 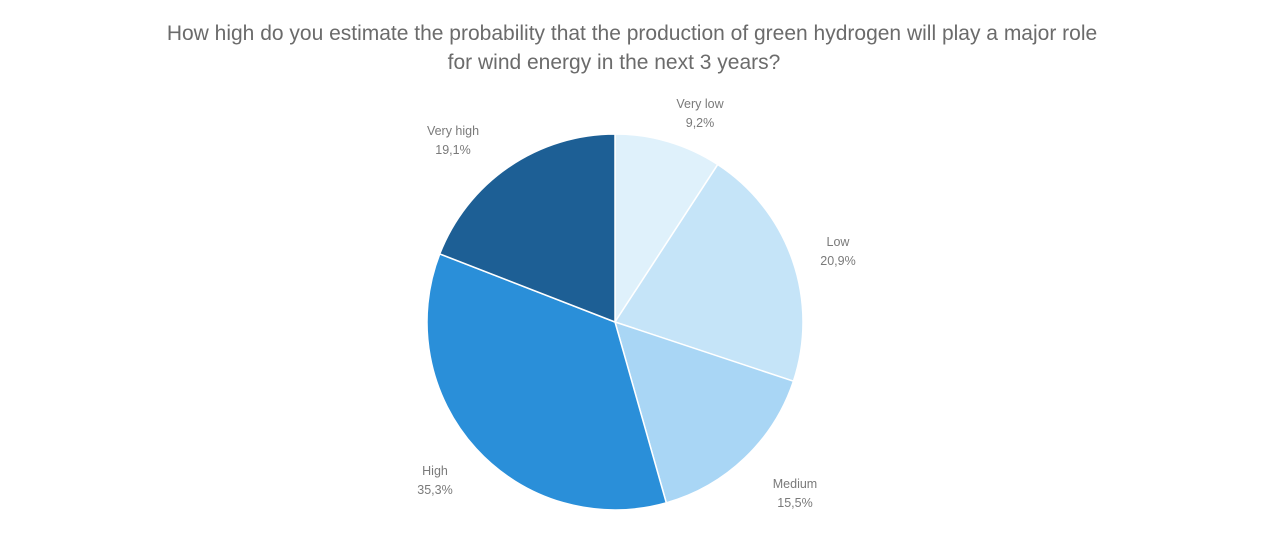 I want to click on chart-title-line-2: for wind energy in the next 3 years?, so click(x=614, y=62).